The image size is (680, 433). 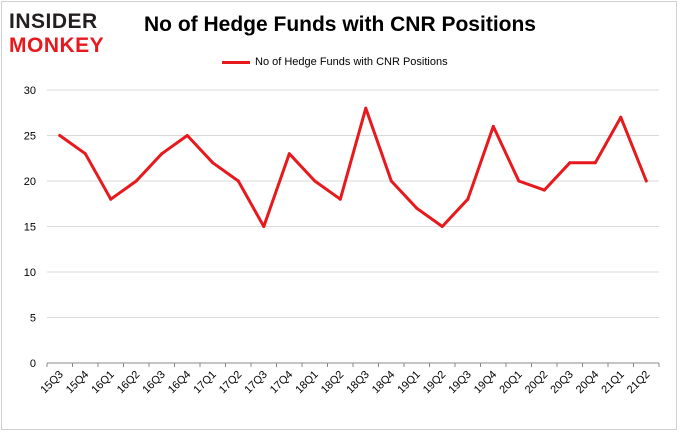 What do you see at coordinates (256, 383) in the screenshot?
I see `x-tick-label: 17Q3` at bounding box center [256, 383].